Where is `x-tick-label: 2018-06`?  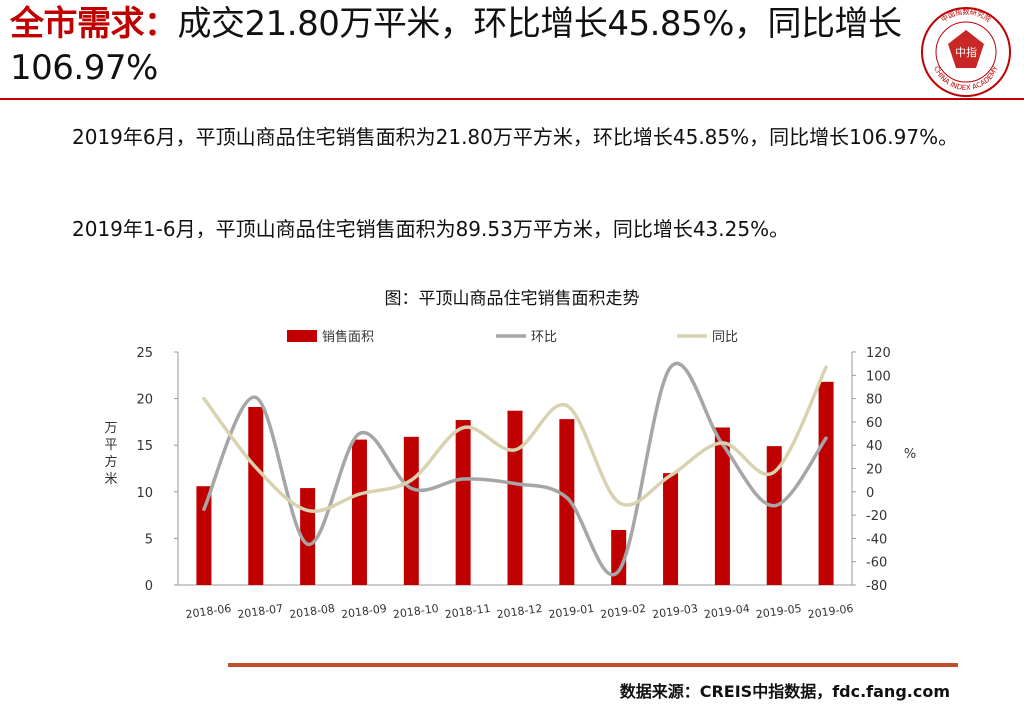 x-tick-label: 2018-06 is located at coordinates (208, 611).